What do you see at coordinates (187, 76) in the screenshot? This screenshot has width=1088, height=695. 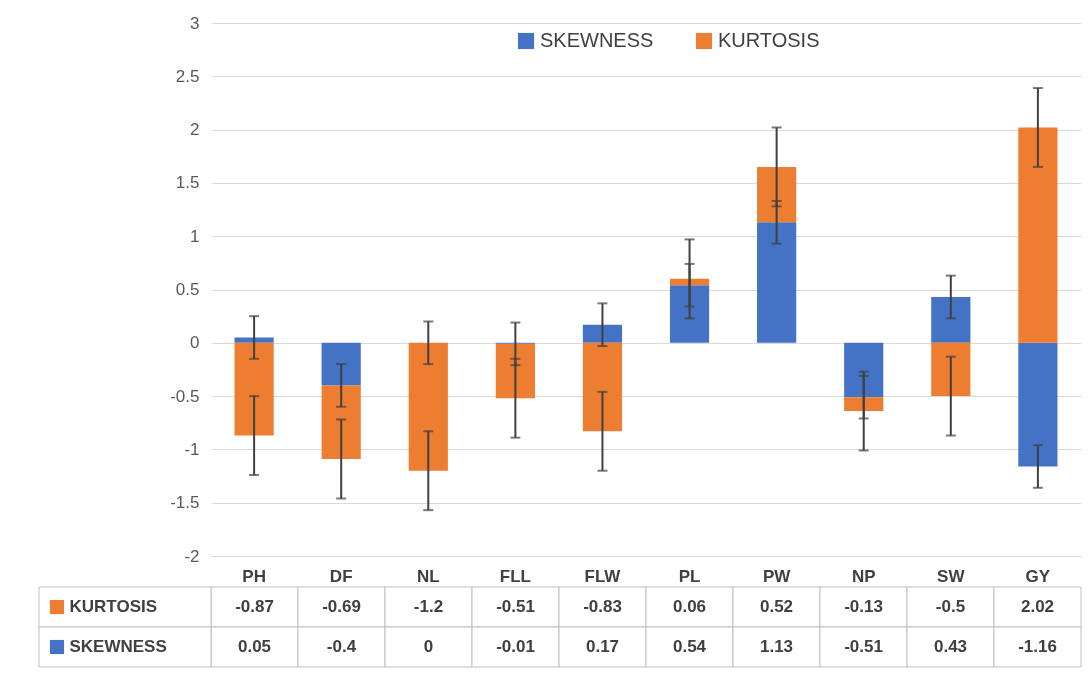 I see `y-tick-label: 2.5` at bounding box center [187, 76].